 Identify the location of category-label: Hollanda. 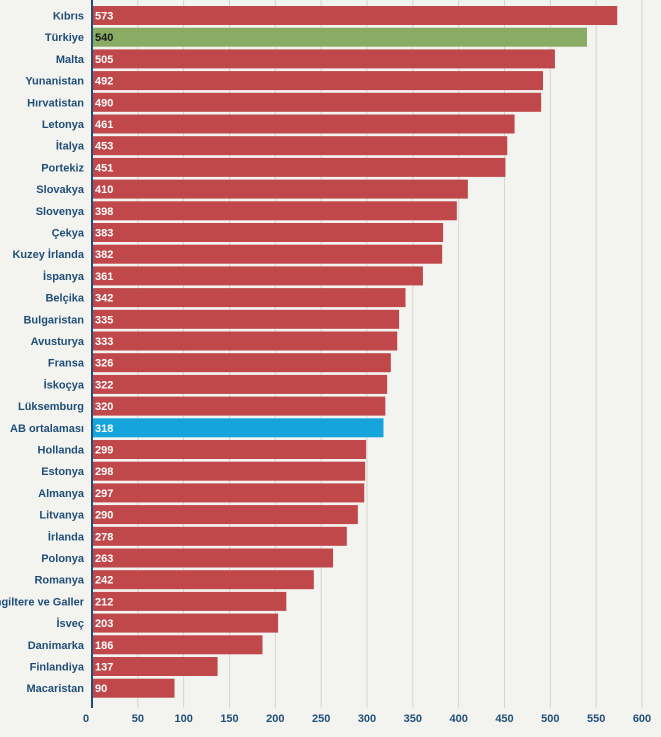
(61, 451).